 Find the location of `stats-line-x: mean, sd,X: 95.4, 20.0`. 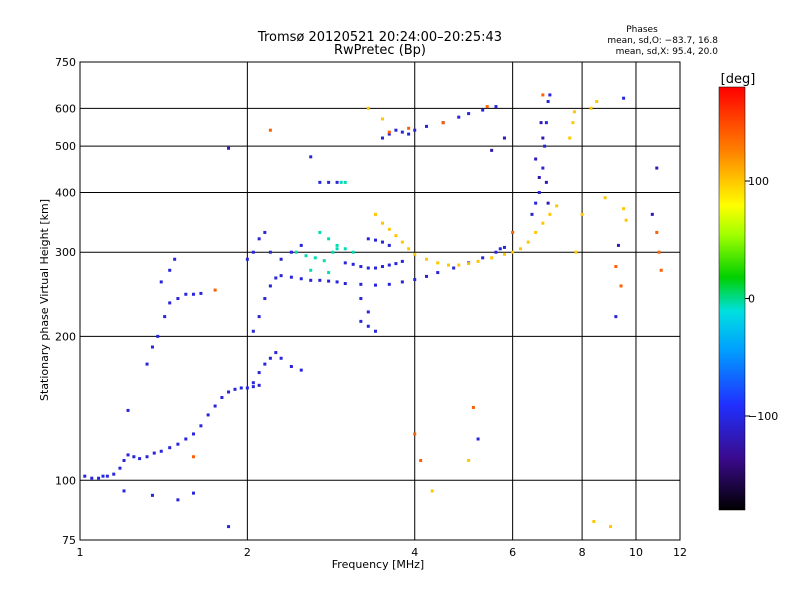

stats-line-x: mean, sd,X: 95.4, 20.0 is located at coordinates (667, 52).